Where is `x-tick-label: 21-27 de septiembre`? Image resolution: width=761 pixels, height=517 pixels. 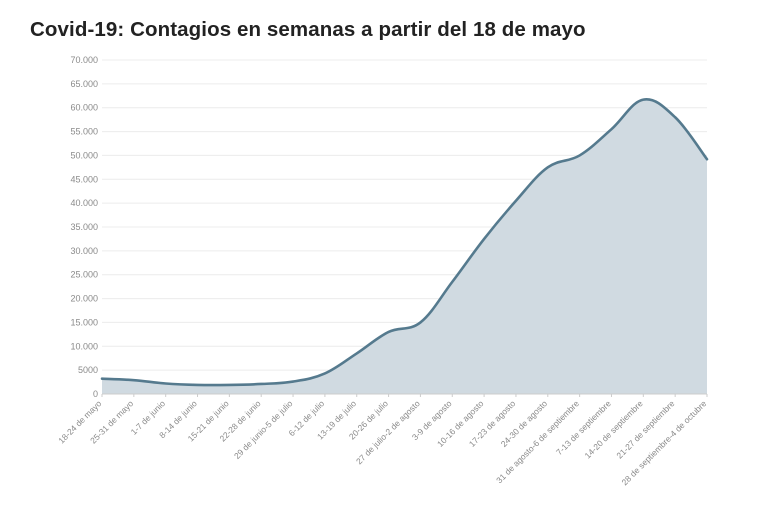
x-tick-label: 21-27 de septiembre is located at coordinates (645, 429).